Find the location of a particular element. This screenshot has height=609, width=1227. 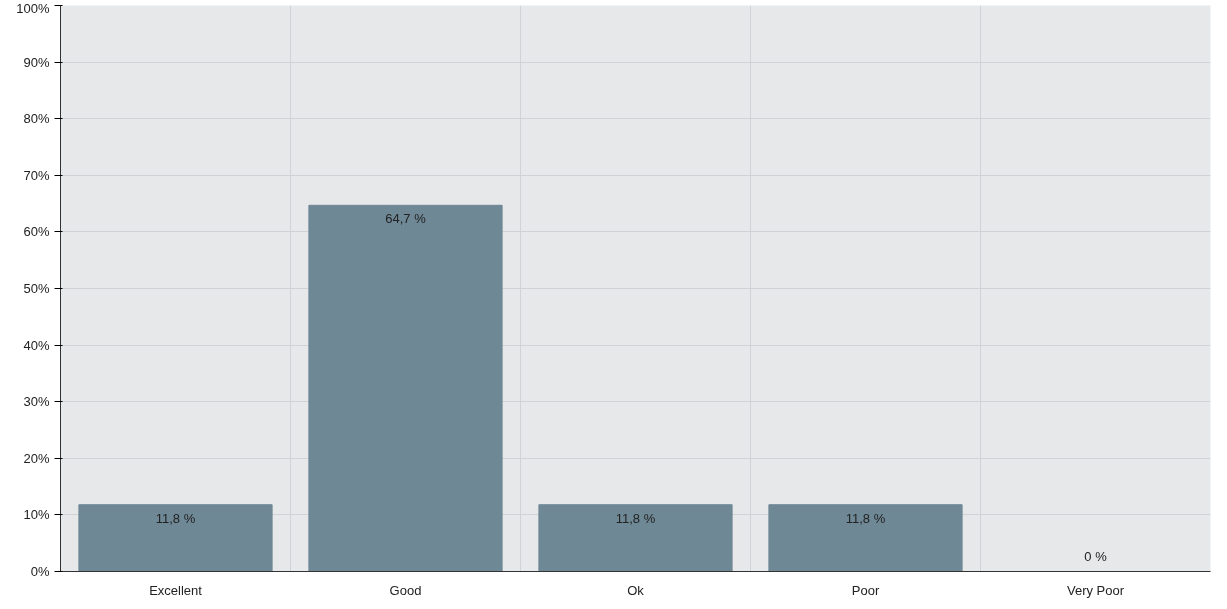

y-tick-label: 60% is located at coordinates (36, 232).